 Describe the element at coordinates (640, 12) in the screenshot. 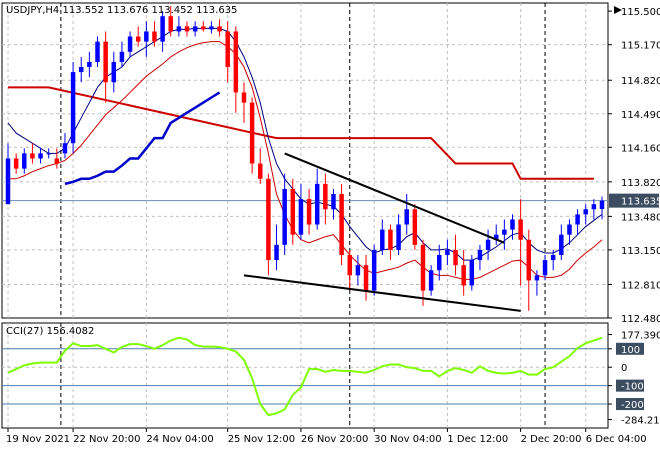

I see `price-tick-label: 115.500` at that location.